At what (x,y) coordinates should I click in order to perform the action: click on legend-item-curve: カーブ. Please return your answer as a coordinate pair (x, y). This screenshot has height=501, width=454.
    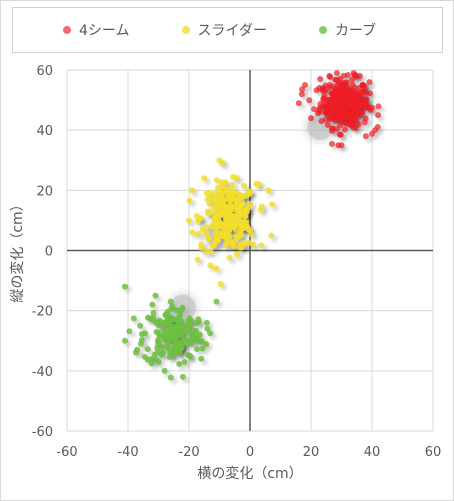
    Looking at the image, I should click on (347, 30).